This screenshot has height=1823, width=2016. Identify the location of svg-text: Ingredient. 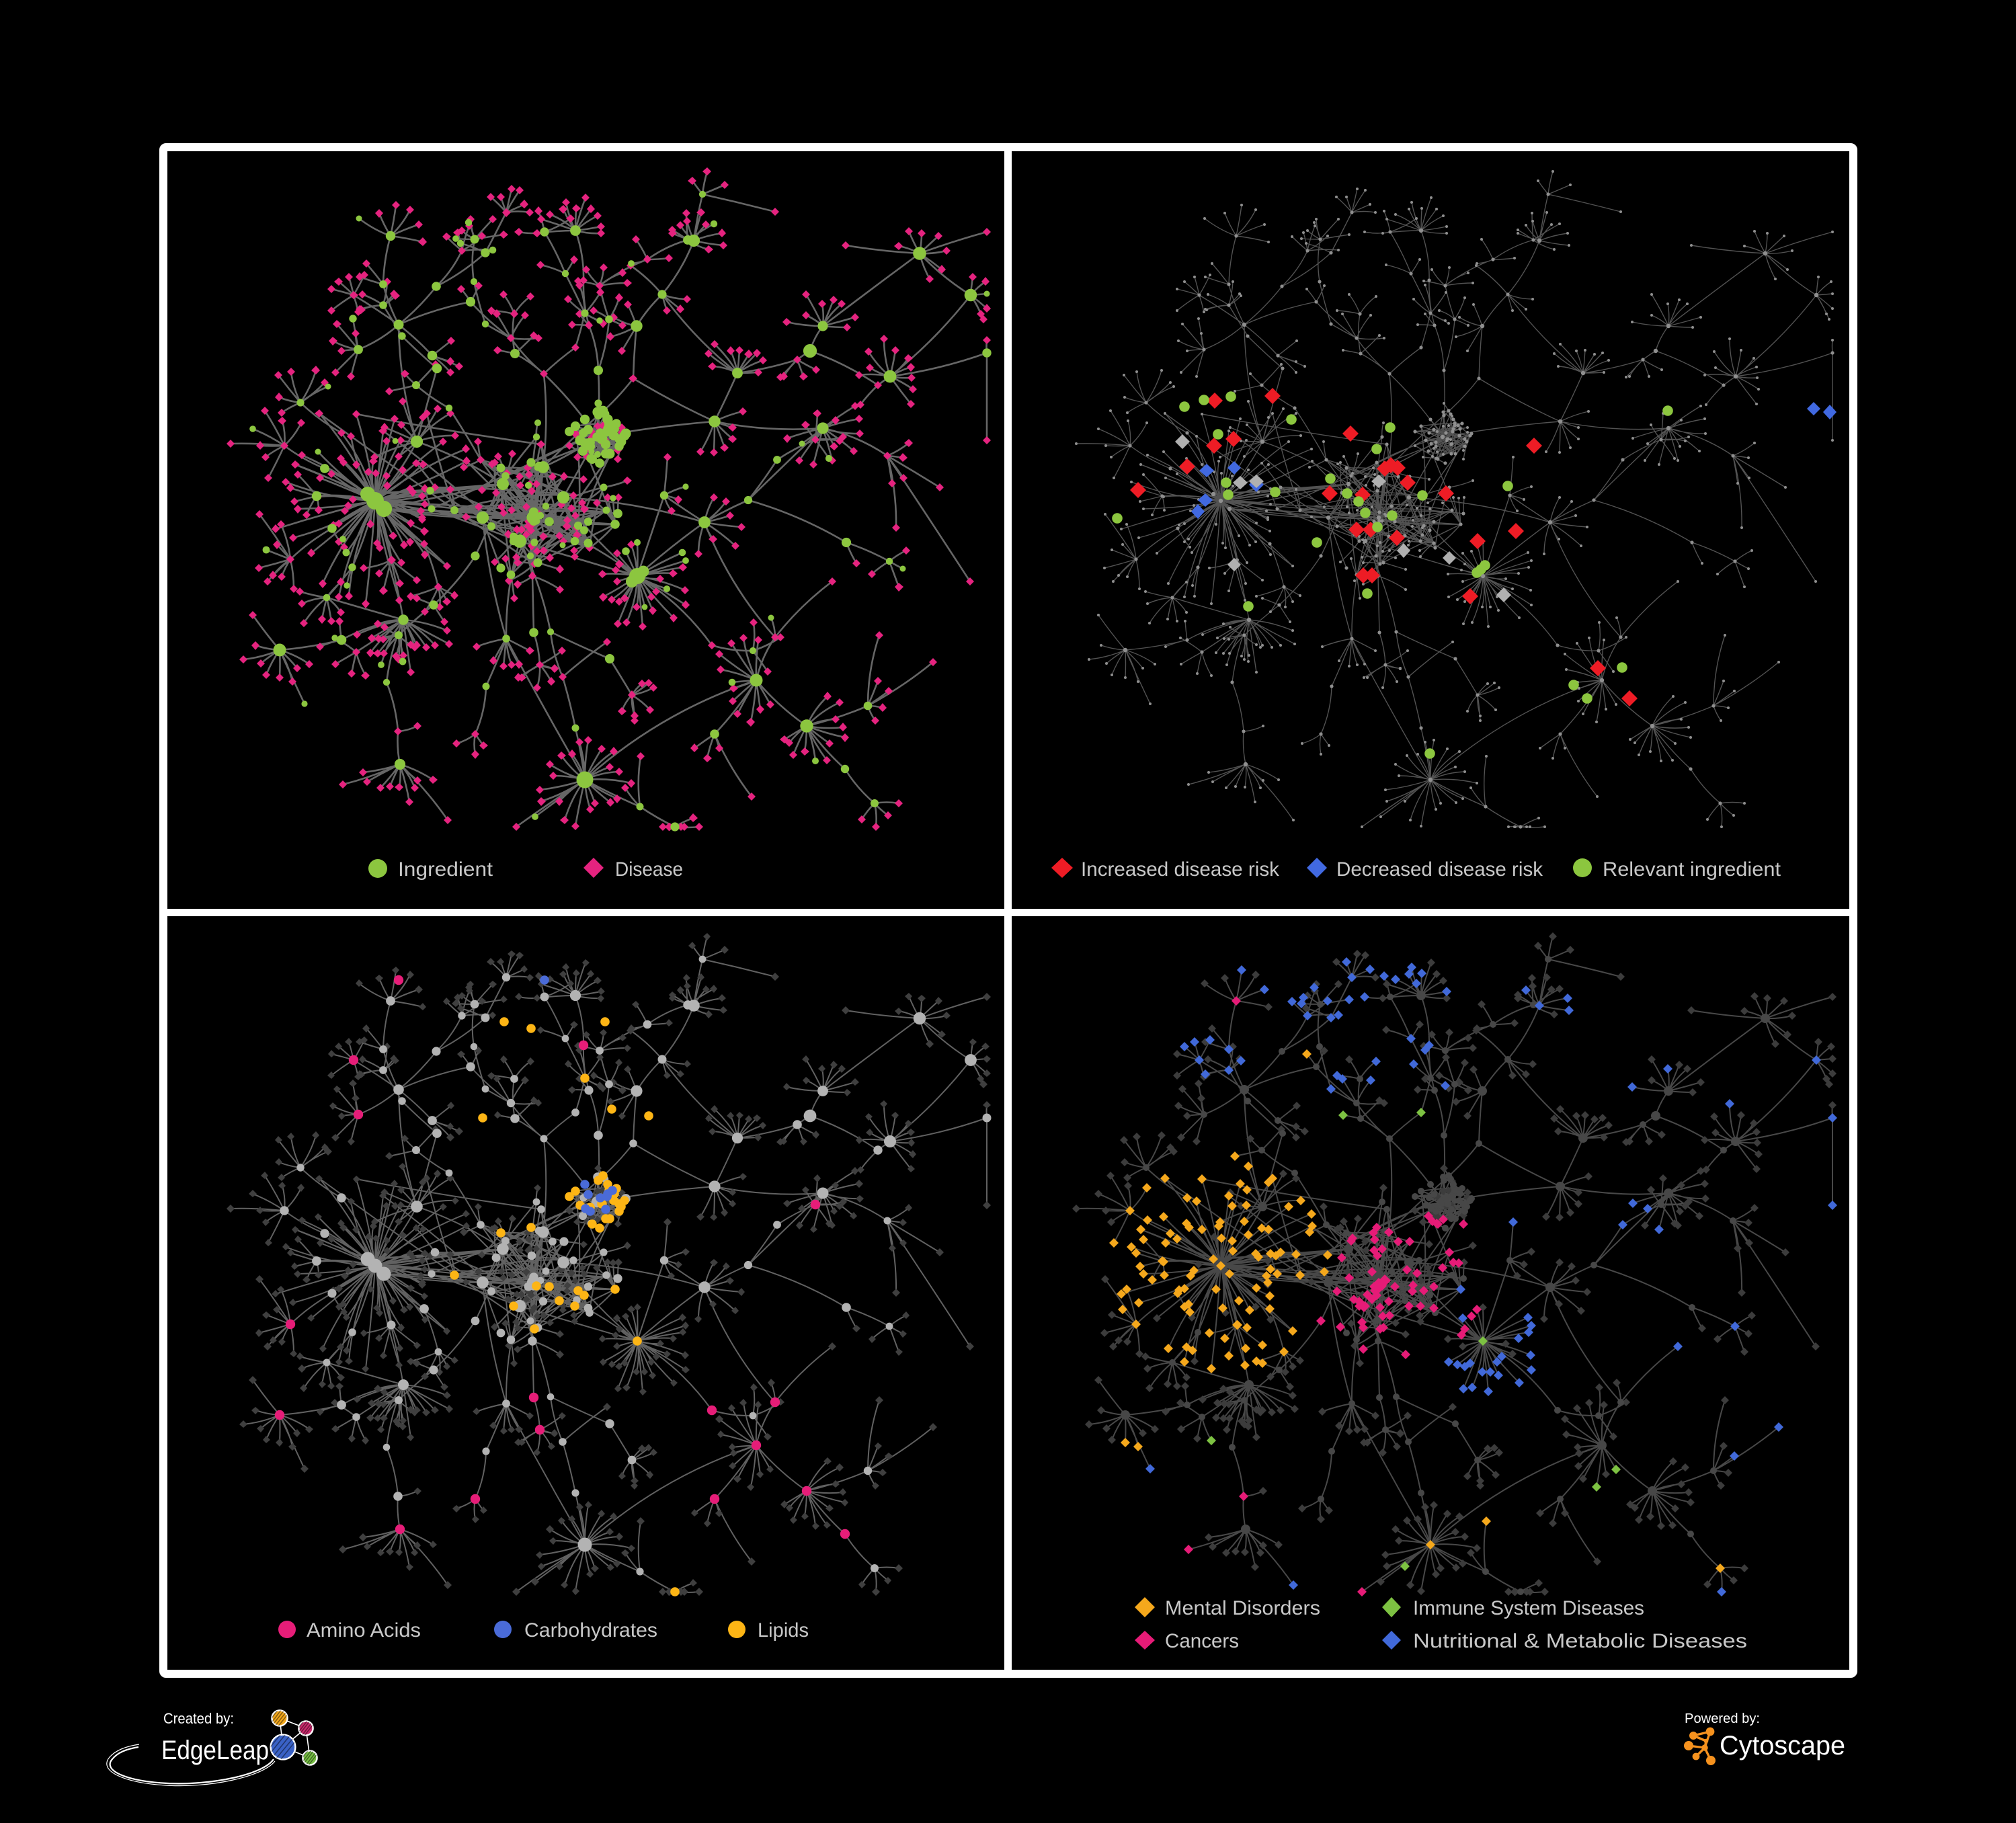
(445, 869).